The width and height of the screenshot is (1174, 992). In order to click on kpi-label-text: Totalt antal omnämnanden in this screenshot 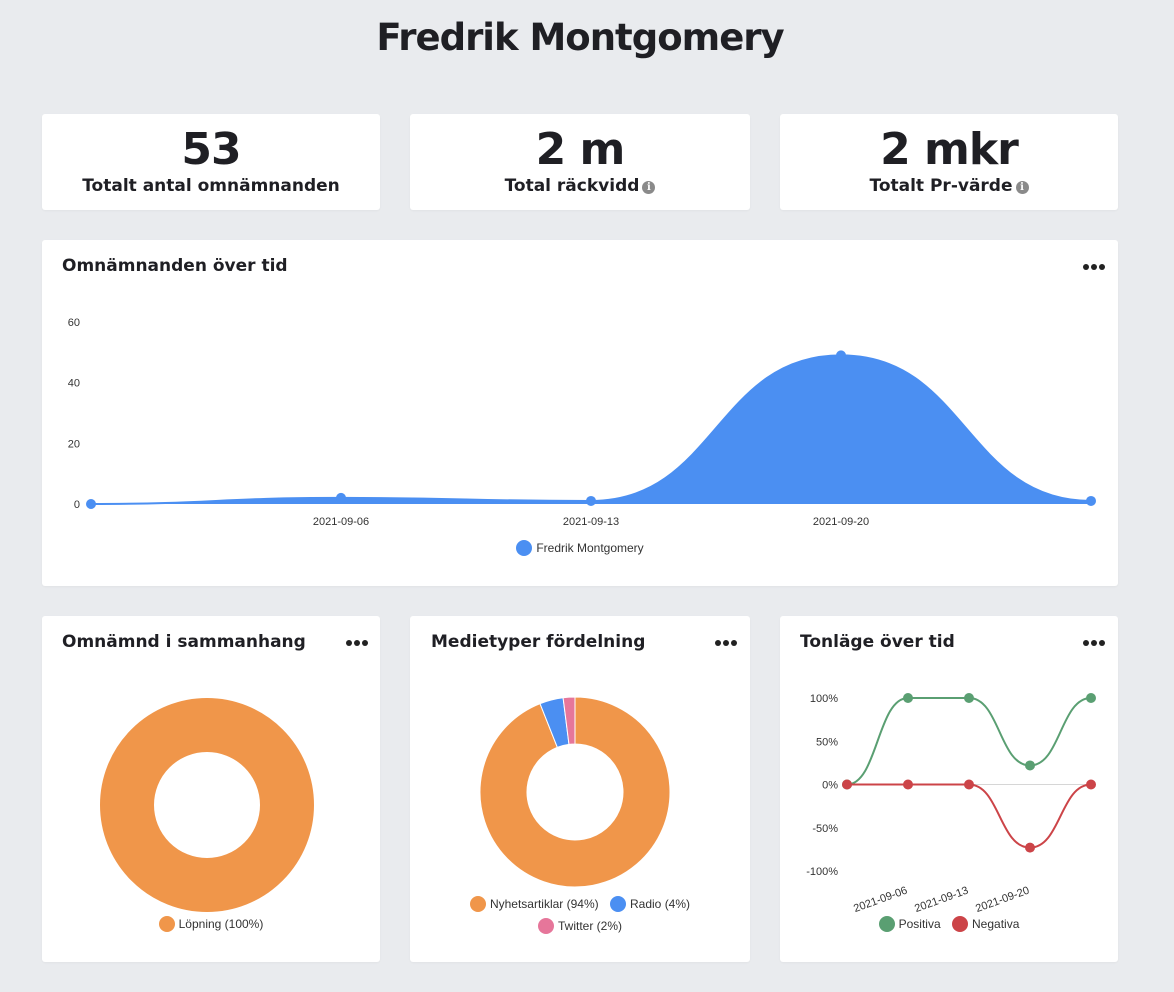, I will do `click(211, 186)`.